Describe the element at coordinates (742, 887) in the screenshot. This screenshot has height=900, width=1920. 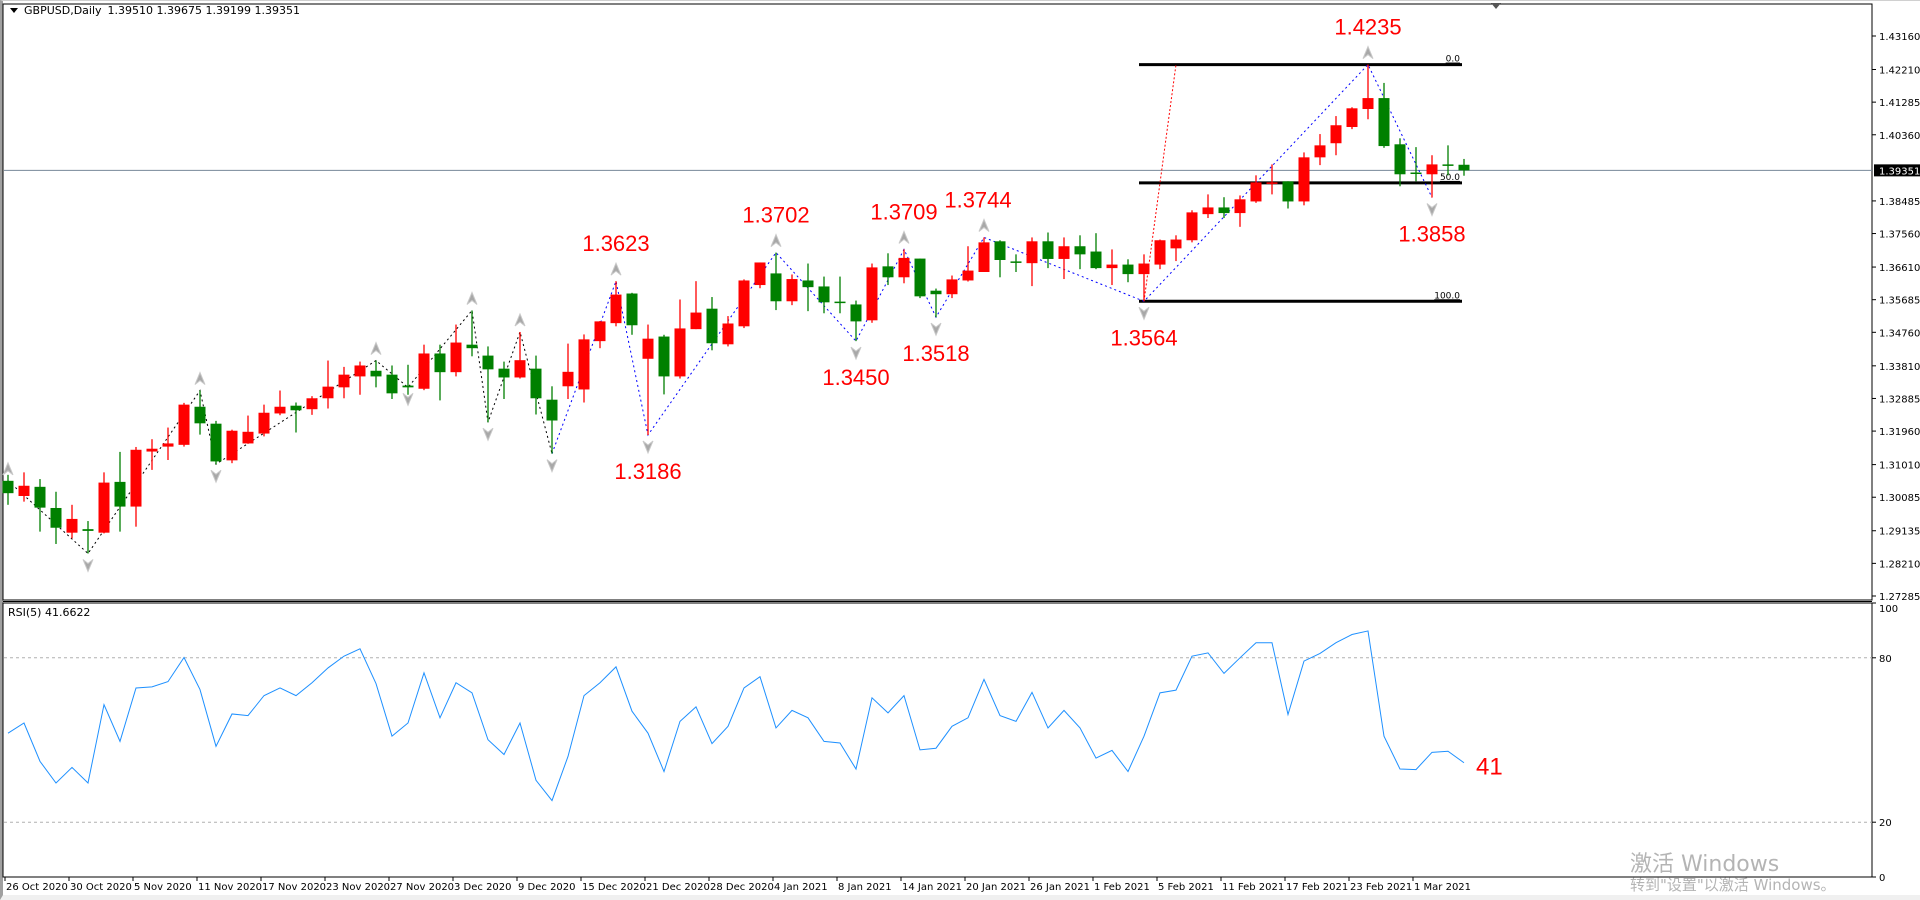
I see `date-tick-label: 28 Dec 2020` at that location.